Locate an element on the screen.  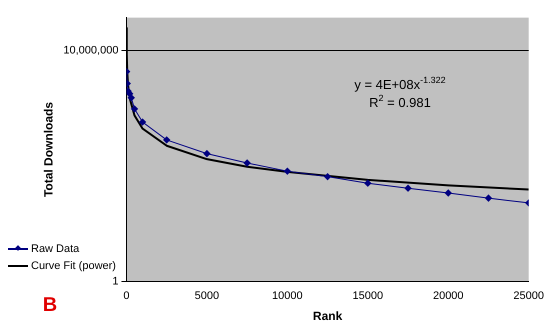
x-tick-label: 0 is located at coordinates (126, 296).